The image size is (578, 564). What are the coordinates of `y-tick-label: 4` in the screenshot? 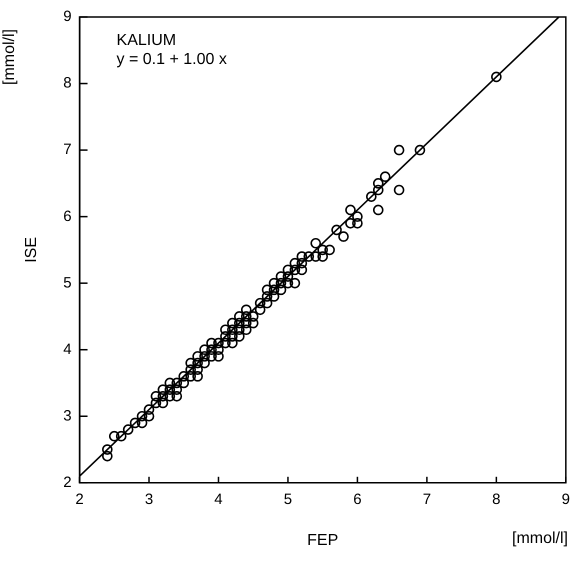 It's located at (67, 349).